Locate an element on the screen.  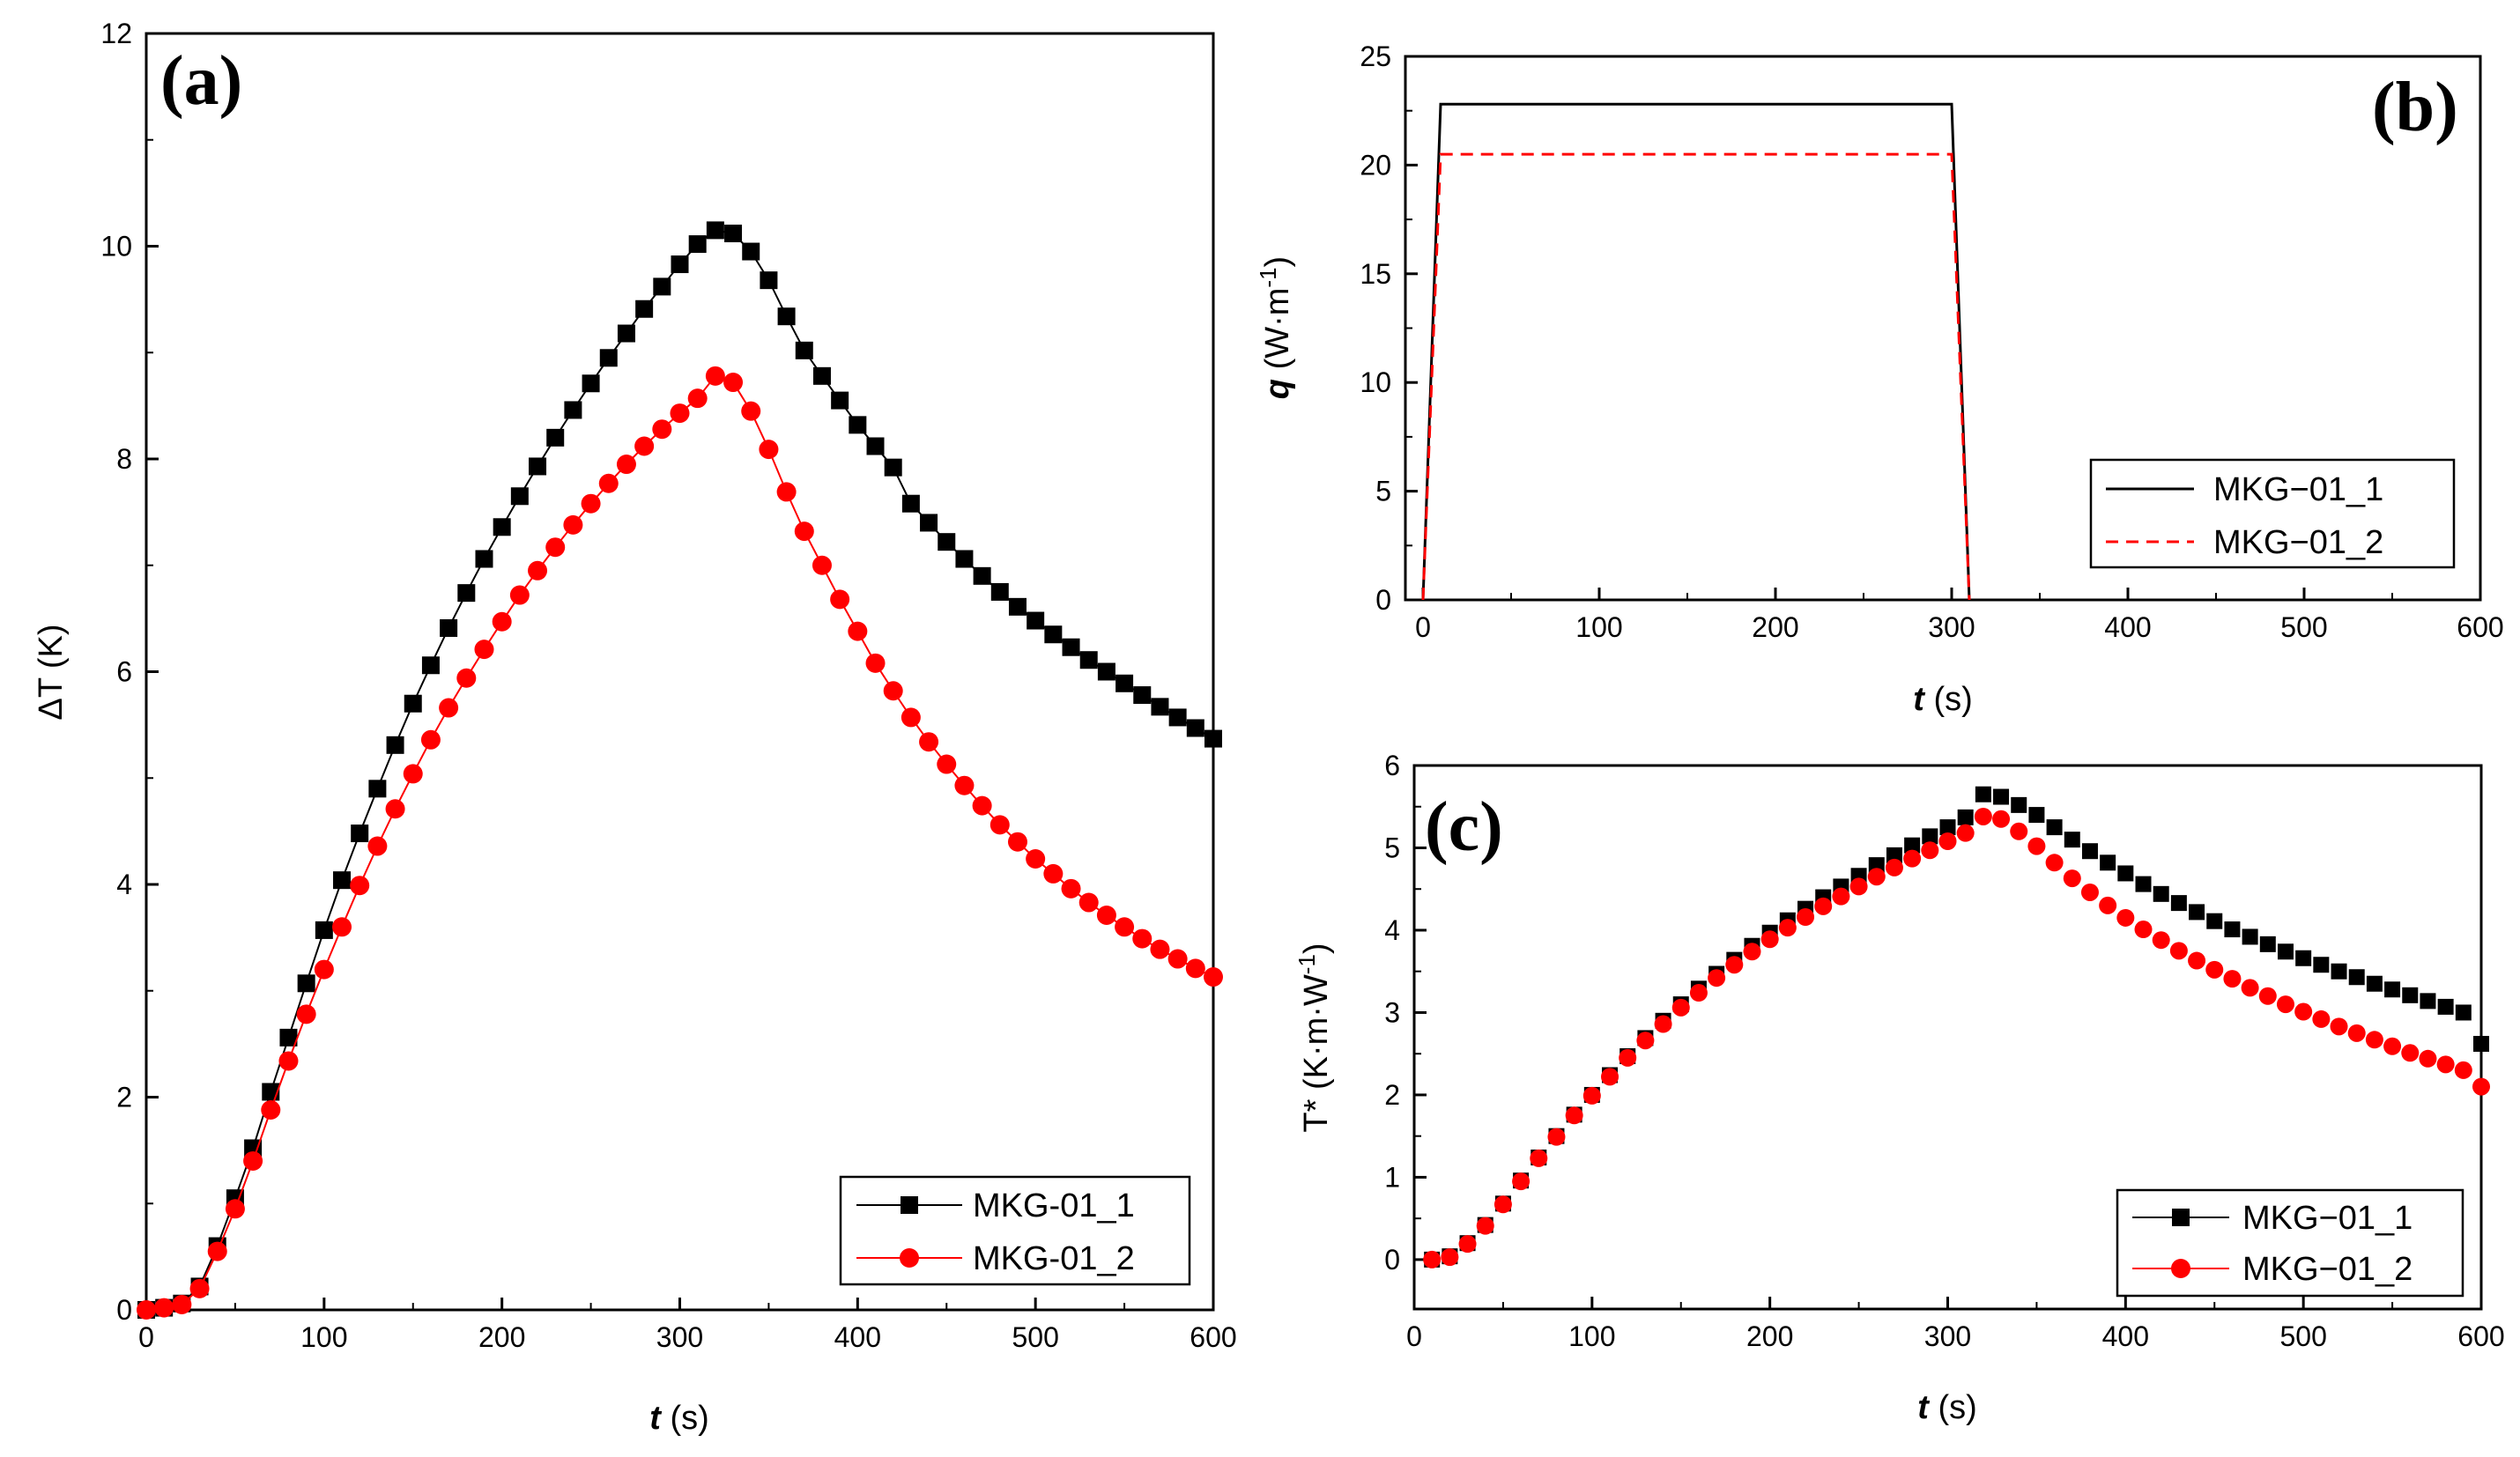
panel-a-xlabel: t (s) is located at coordinates (679, 1418).